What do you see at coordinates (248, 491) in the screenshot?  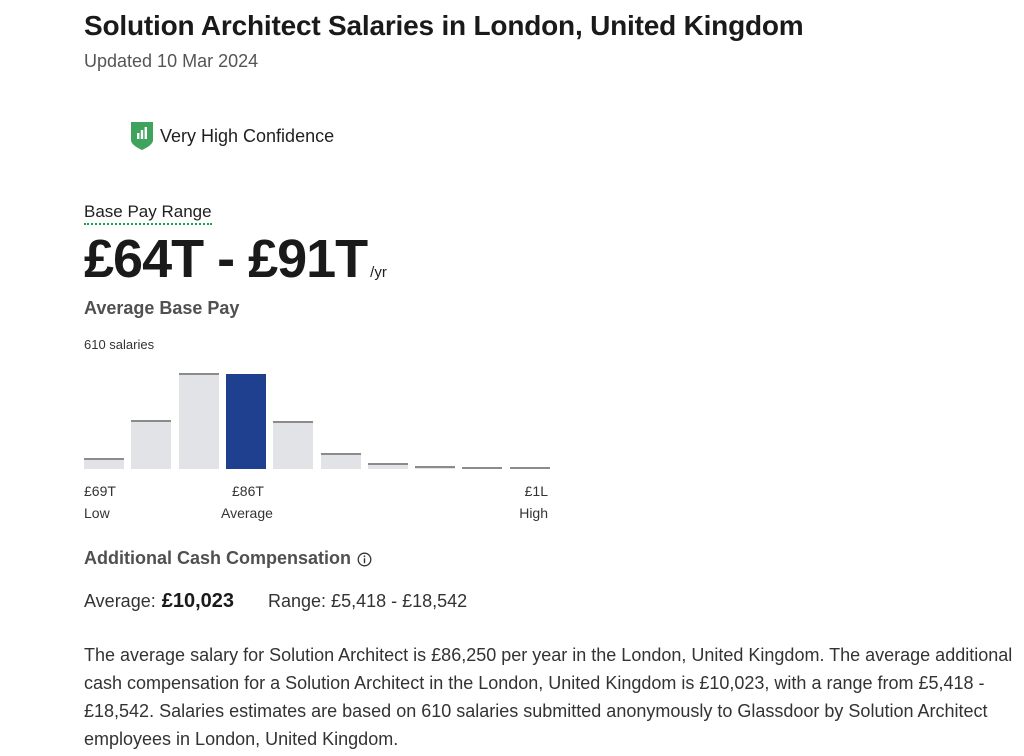 I see `axis-average-value: £86T` at bounding box center [248, 491].